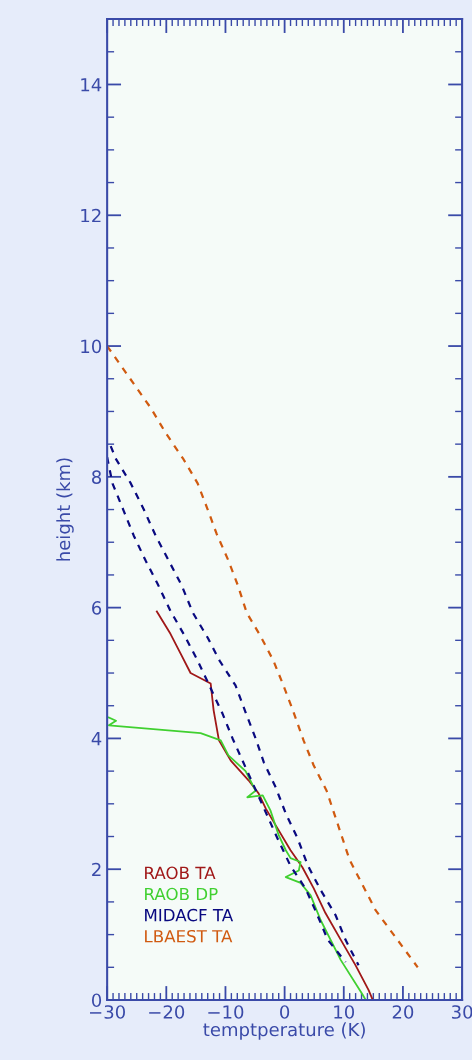 Image resolution: width=472 pixels, height=1060 pixels. What do you see at coordinates (96, 1000) in the screenshot?
I see `y-tick-label: 0` at bounding box center [96, 1000].